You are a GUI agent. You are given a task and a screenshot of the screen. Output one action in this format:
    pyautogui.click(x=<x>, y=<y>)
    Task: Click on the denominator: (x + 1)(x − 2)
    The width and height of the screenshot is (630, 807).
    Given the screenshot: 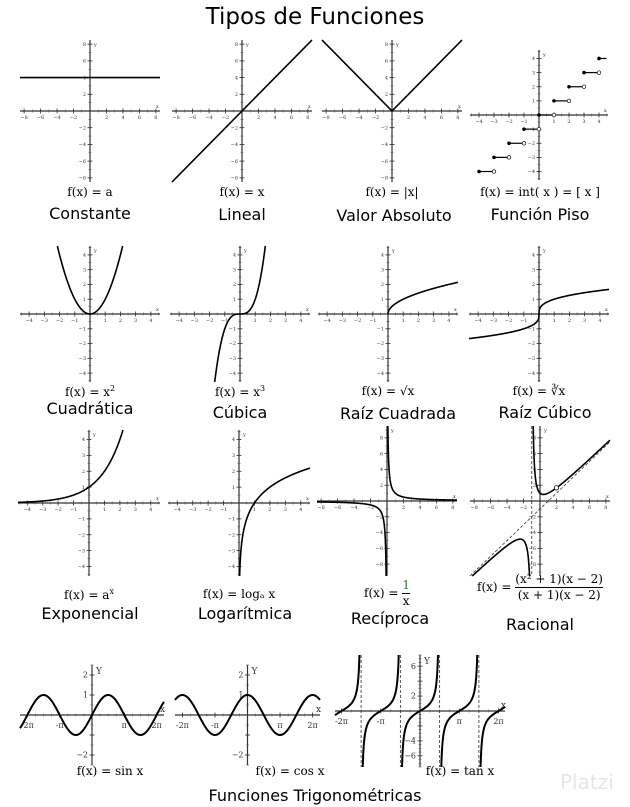 What is the action you would take?
    pyautogui.click(x=559, y=595)
    